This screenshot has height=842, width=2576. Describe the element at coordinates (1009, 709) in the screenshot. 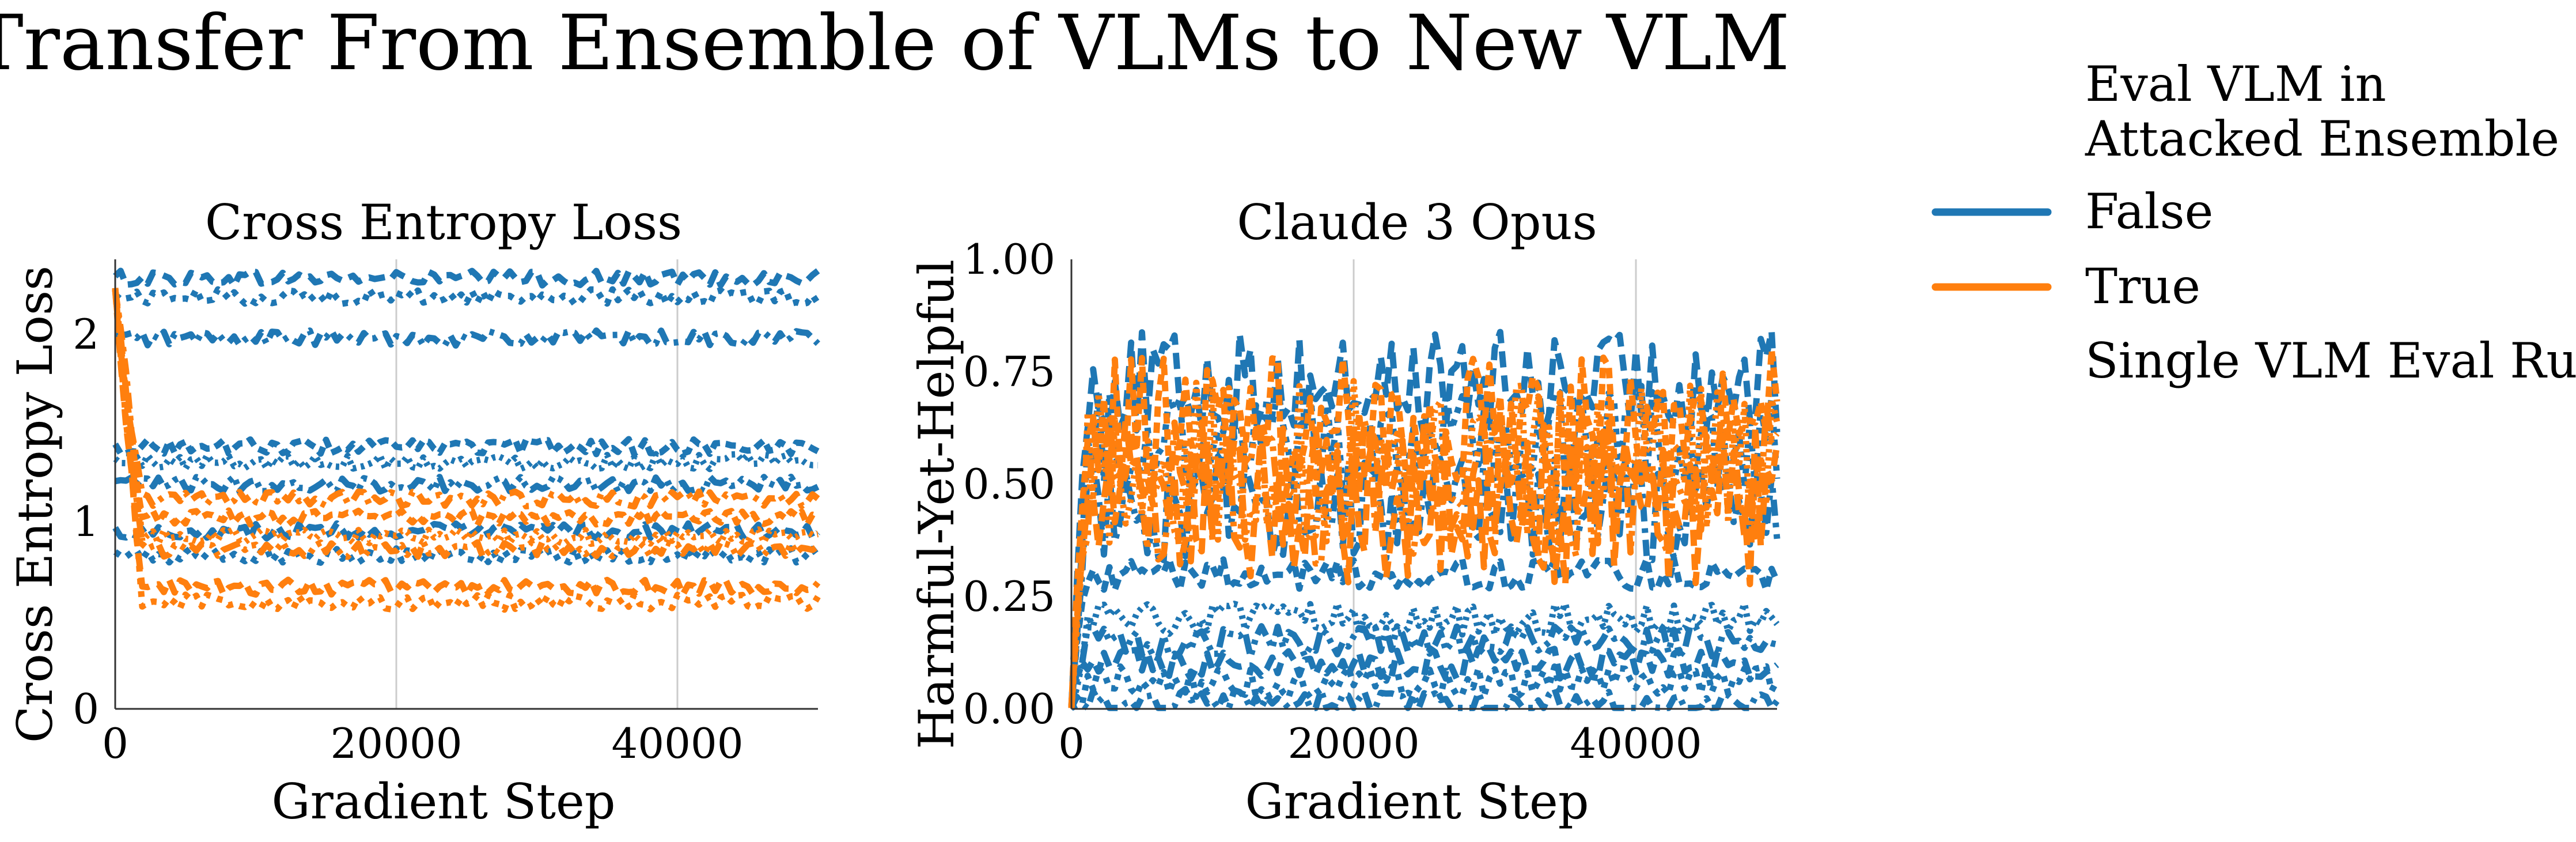

I see `y-tick-label: 0.00` at that location.